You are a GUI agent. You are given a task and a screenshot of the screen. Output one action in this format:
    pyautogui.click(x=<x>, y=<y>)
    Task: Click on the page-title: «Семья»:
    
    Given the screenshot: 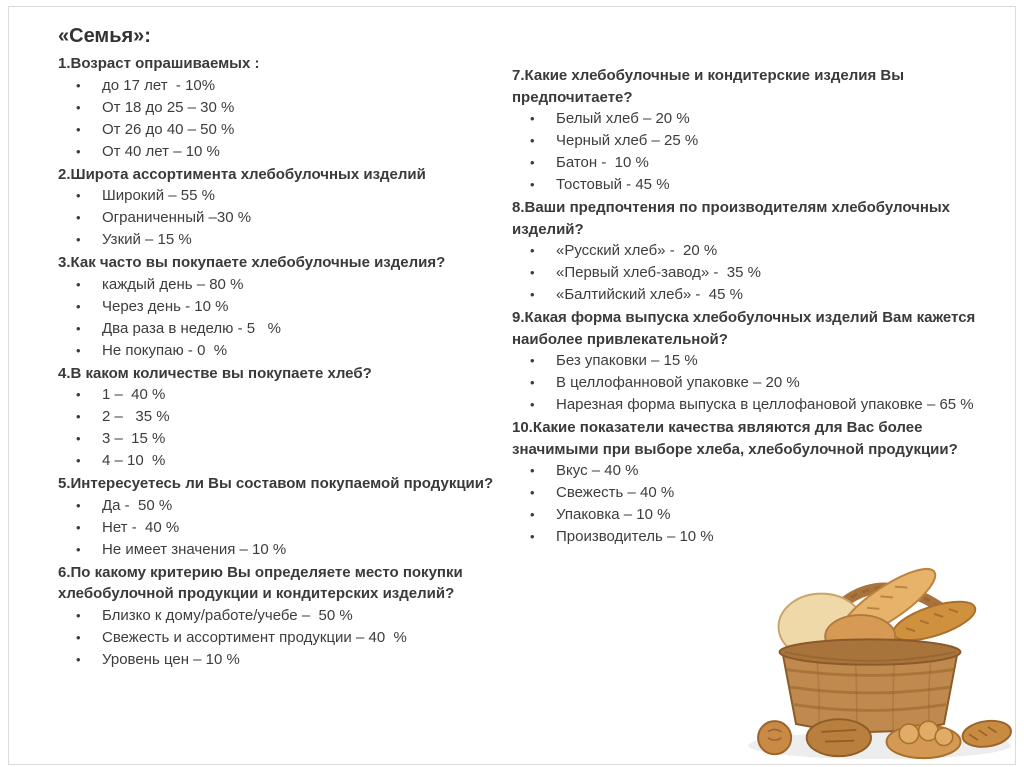 What is the action you would take?
    pyautogui.click(x=104, y=36)
    